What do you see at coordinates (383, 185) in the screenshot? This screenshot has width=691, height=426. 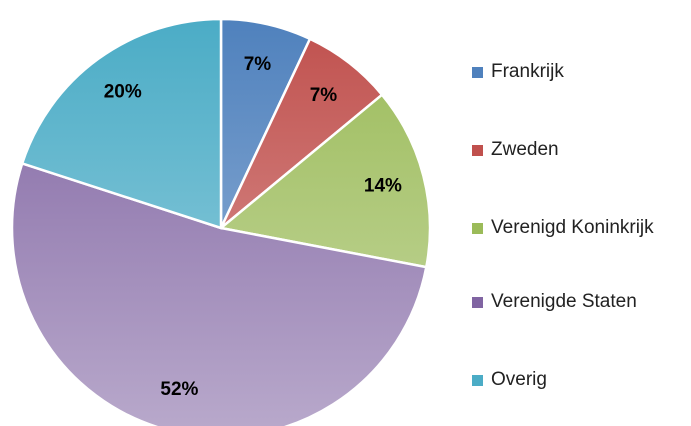 I see `data-label: 14%` at bounding box center [383, 185].